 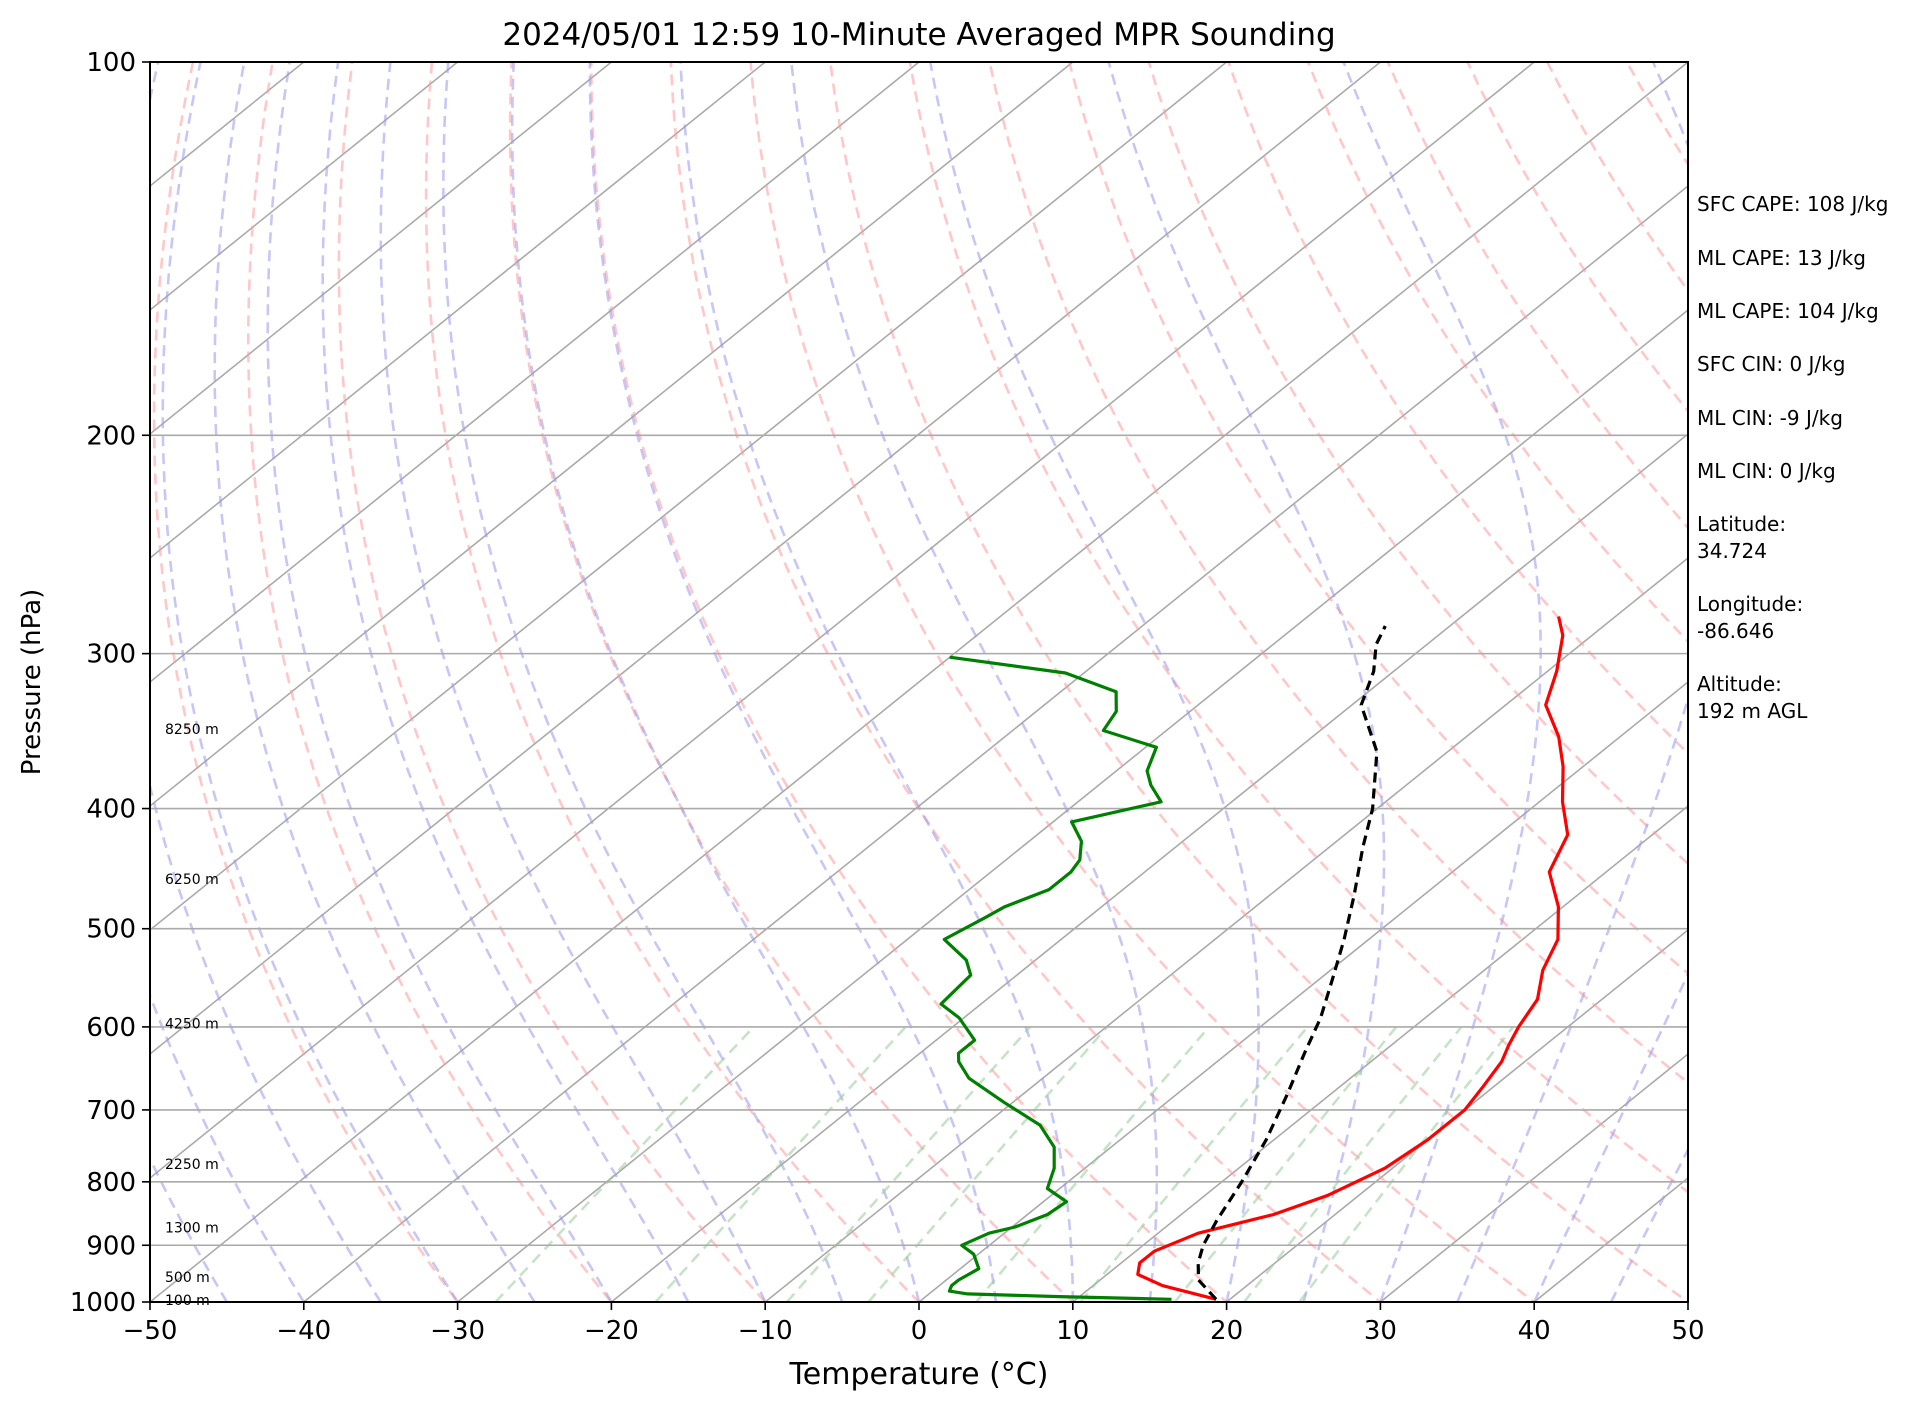 I want to click on x-axis-ticks: −50 −40 −30 −20 −10 0 10 20 30 40 50, so click(x=914, y=1324).